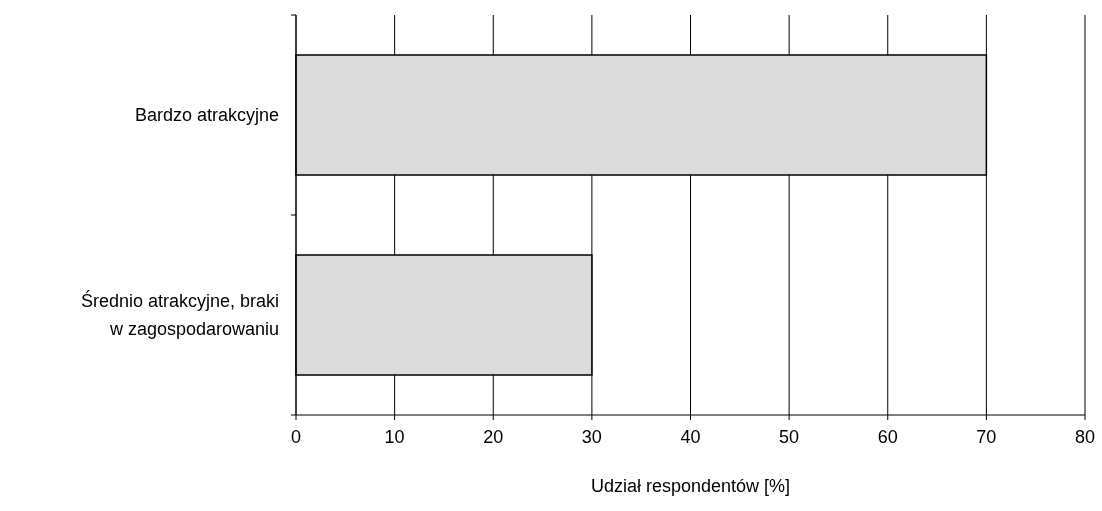  Describe the element at coordinates (690, 437) in the screenshot. I see `x-tick-label: 40` at that location.